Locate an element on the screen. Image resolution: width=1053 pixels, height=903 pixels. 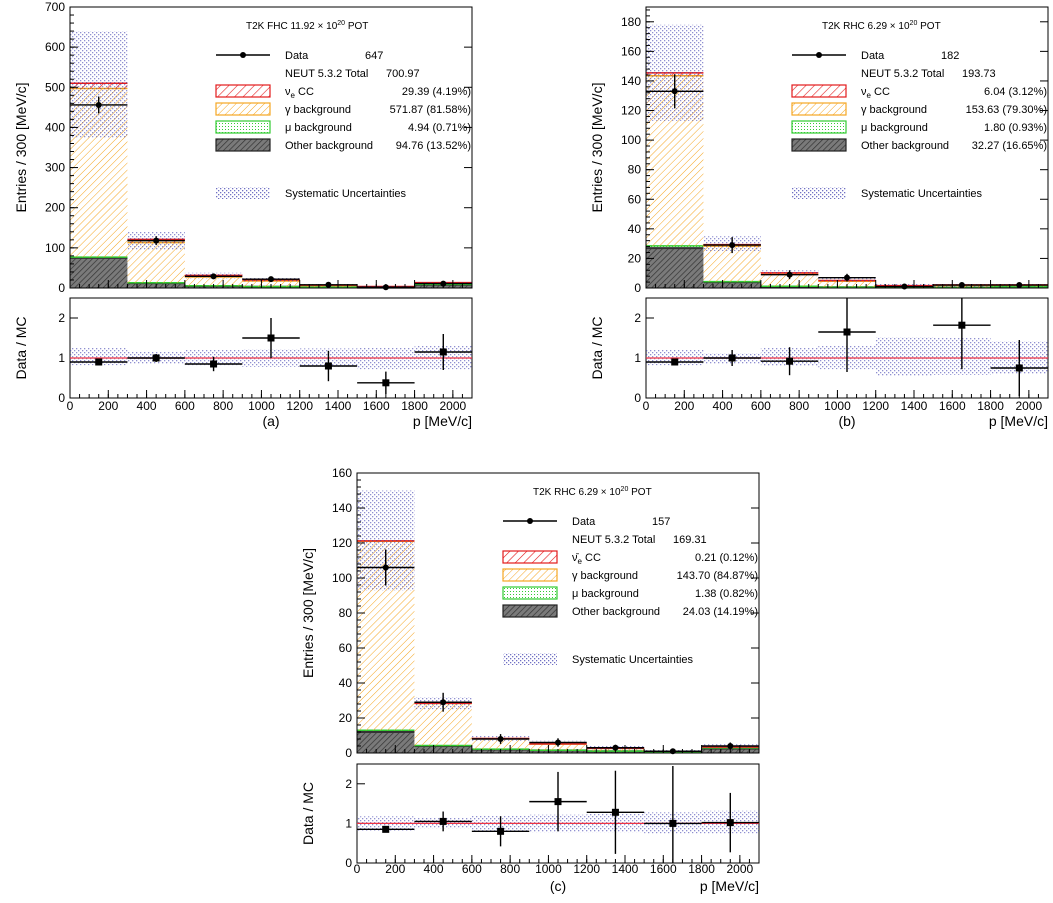
panel-label: (a) is located at coordinates (270, 421).